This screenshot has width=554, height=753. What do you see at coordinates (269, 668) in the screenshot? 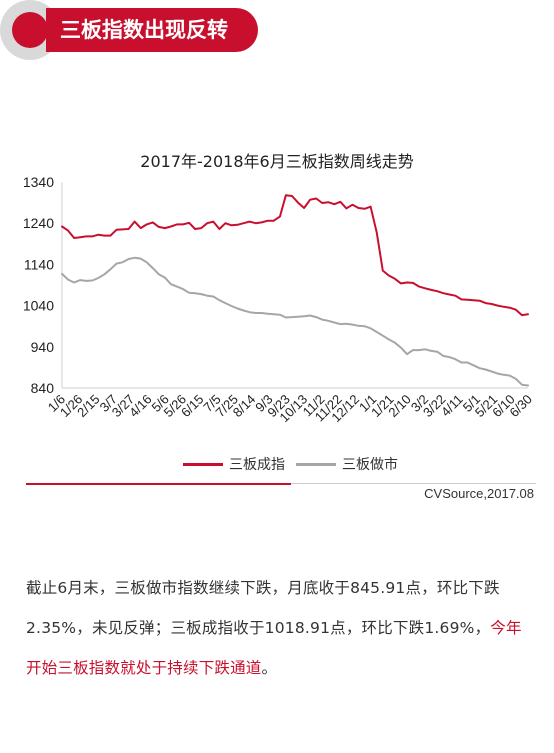
I see `summary-text-part2: 。` at bounding box center [269, 668].